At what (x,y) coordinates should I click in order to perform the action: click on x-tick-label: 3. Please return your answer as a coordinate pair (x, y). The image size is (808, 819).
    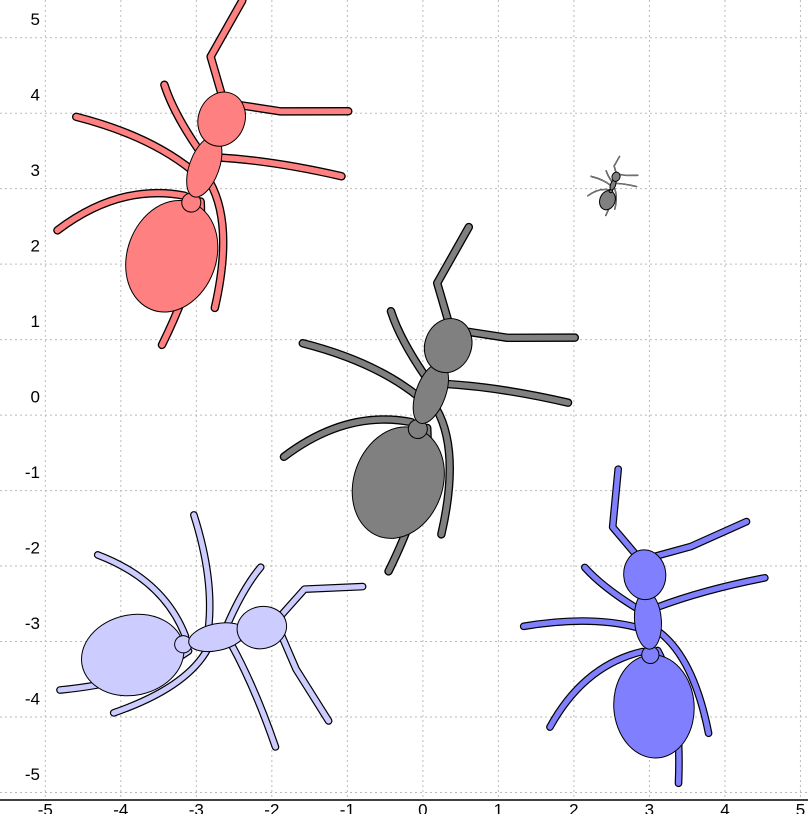
    Looking at the image, I should click on (649, 807).